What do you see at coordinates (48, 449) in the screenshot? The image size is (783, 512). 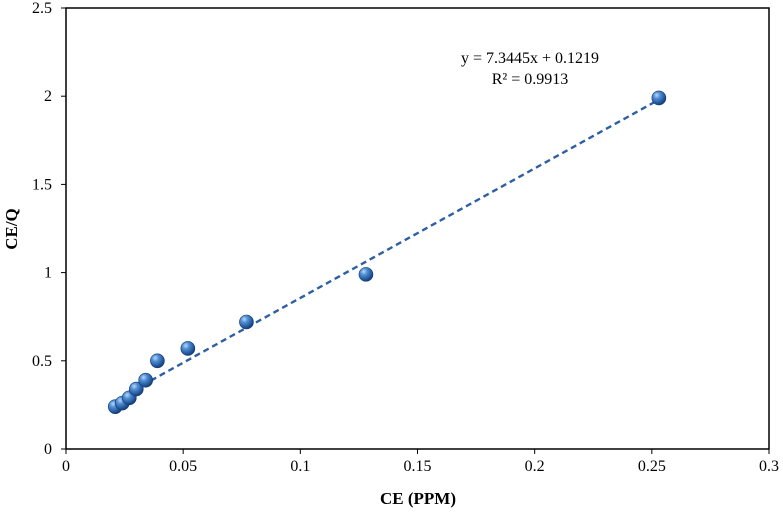 I see `y-tick-label: 0` at bounding box center [48, 449].